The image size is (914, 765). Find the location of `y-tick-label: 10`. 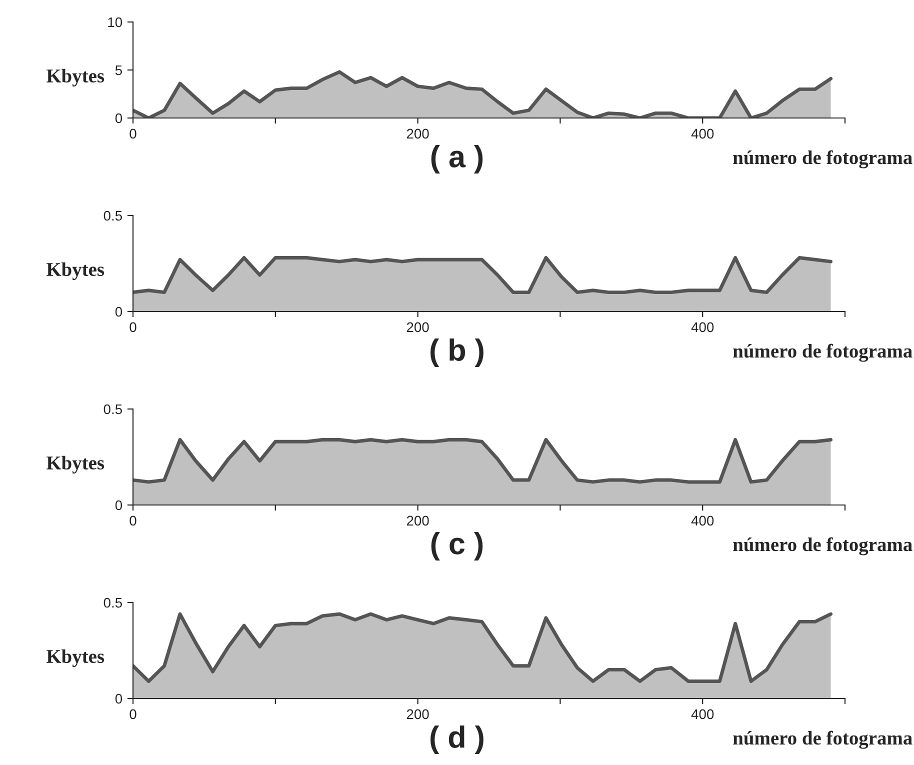

y-tick-label: 10 is located at coordinates (115, 22).